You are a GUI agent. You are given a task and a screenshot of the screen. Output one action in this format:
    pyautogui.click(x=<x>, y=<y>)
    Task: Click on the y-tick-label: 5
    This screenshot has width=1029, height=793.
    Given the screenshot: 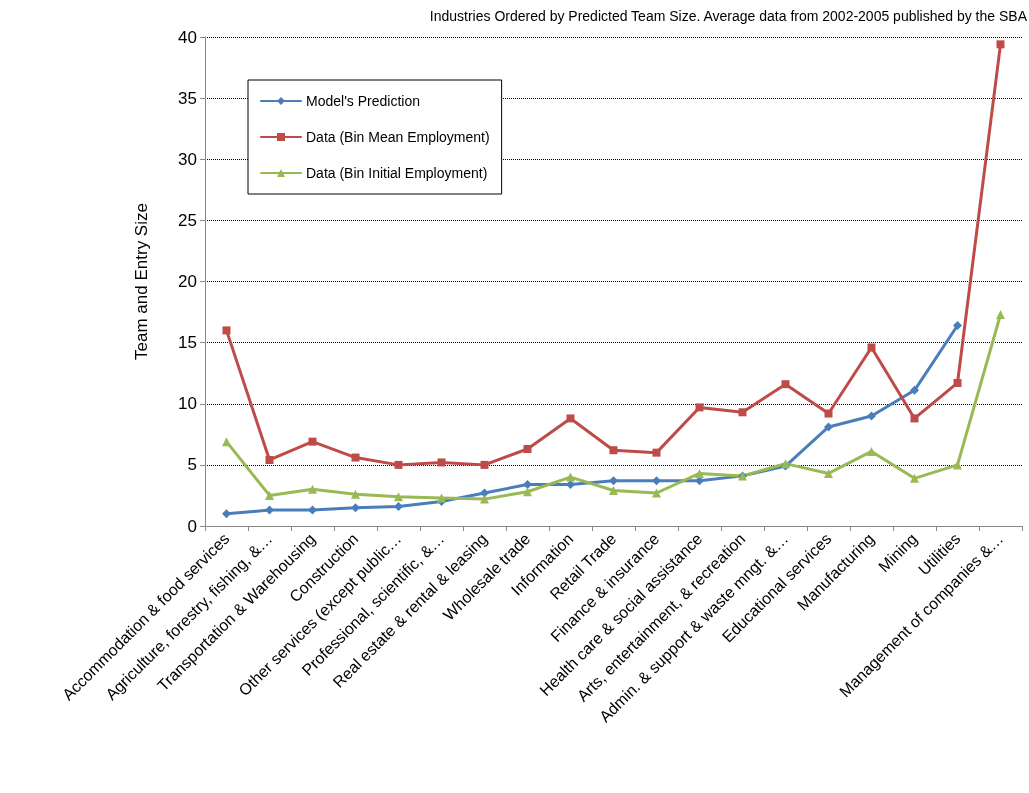 What is the action you would take?
    pyautogui.click(x=192, y=465)
    